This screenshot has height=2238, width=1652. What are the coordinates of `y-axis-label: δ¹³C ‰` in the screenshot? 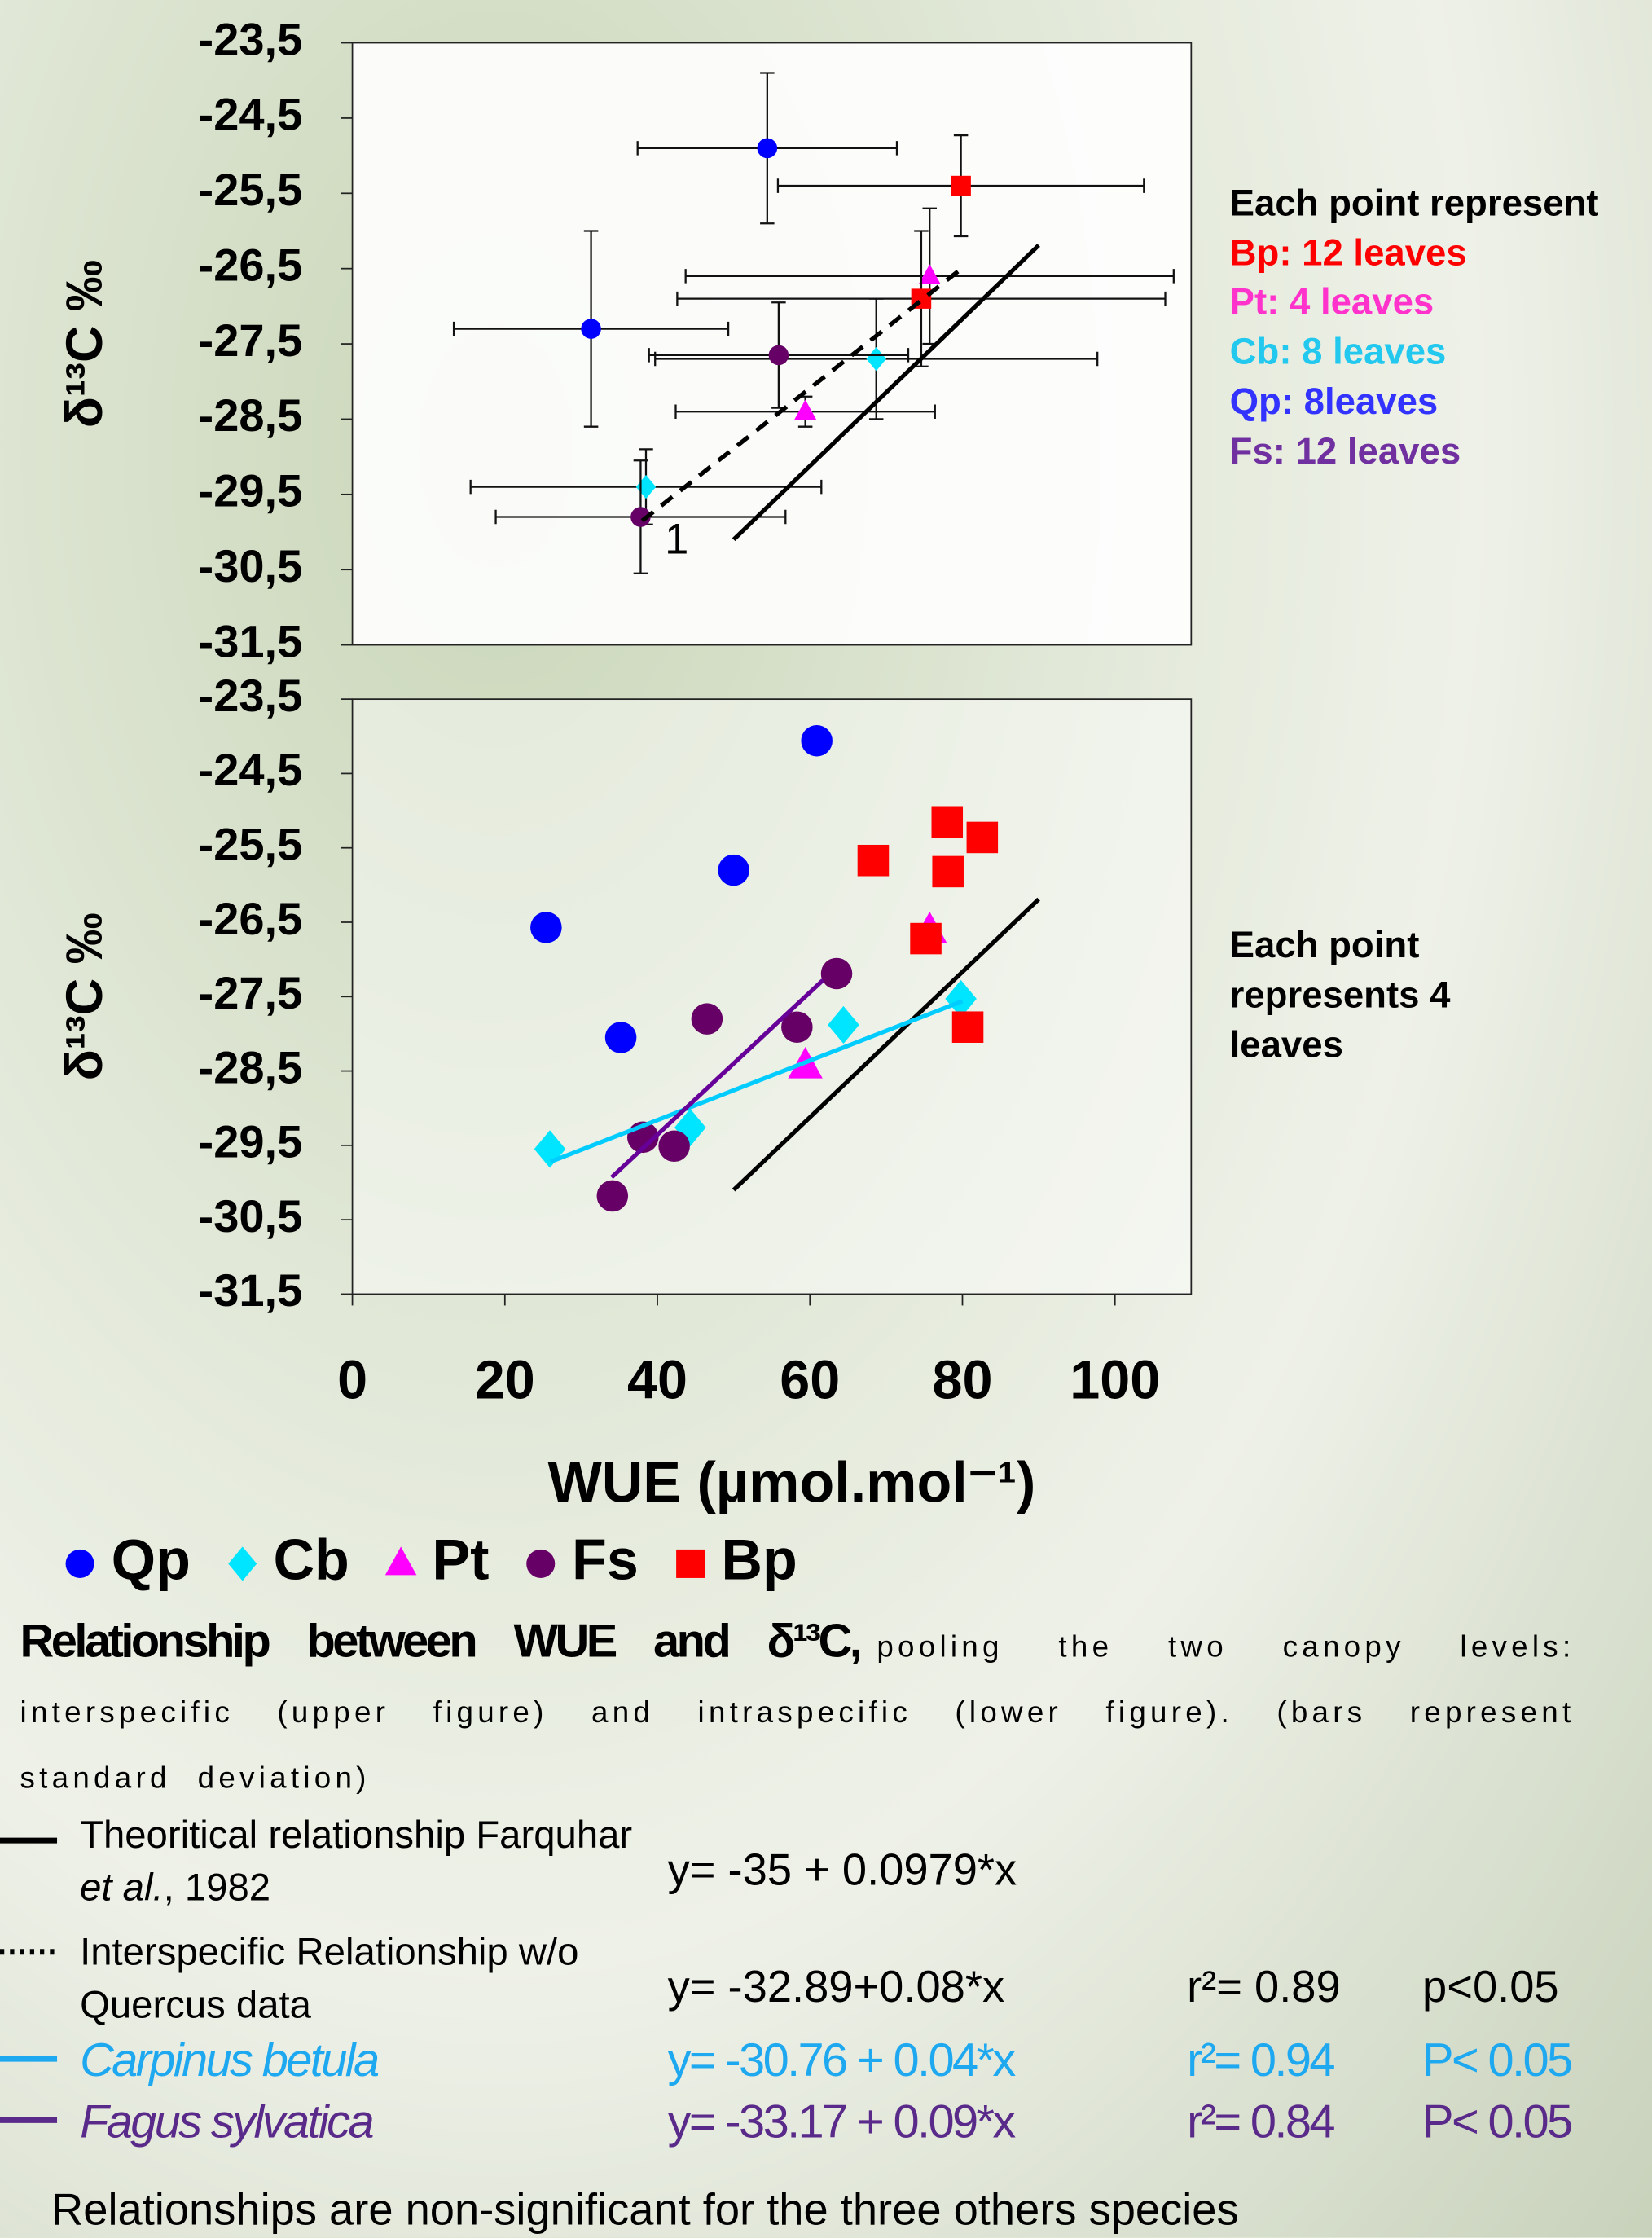 It's located at (84, 344).